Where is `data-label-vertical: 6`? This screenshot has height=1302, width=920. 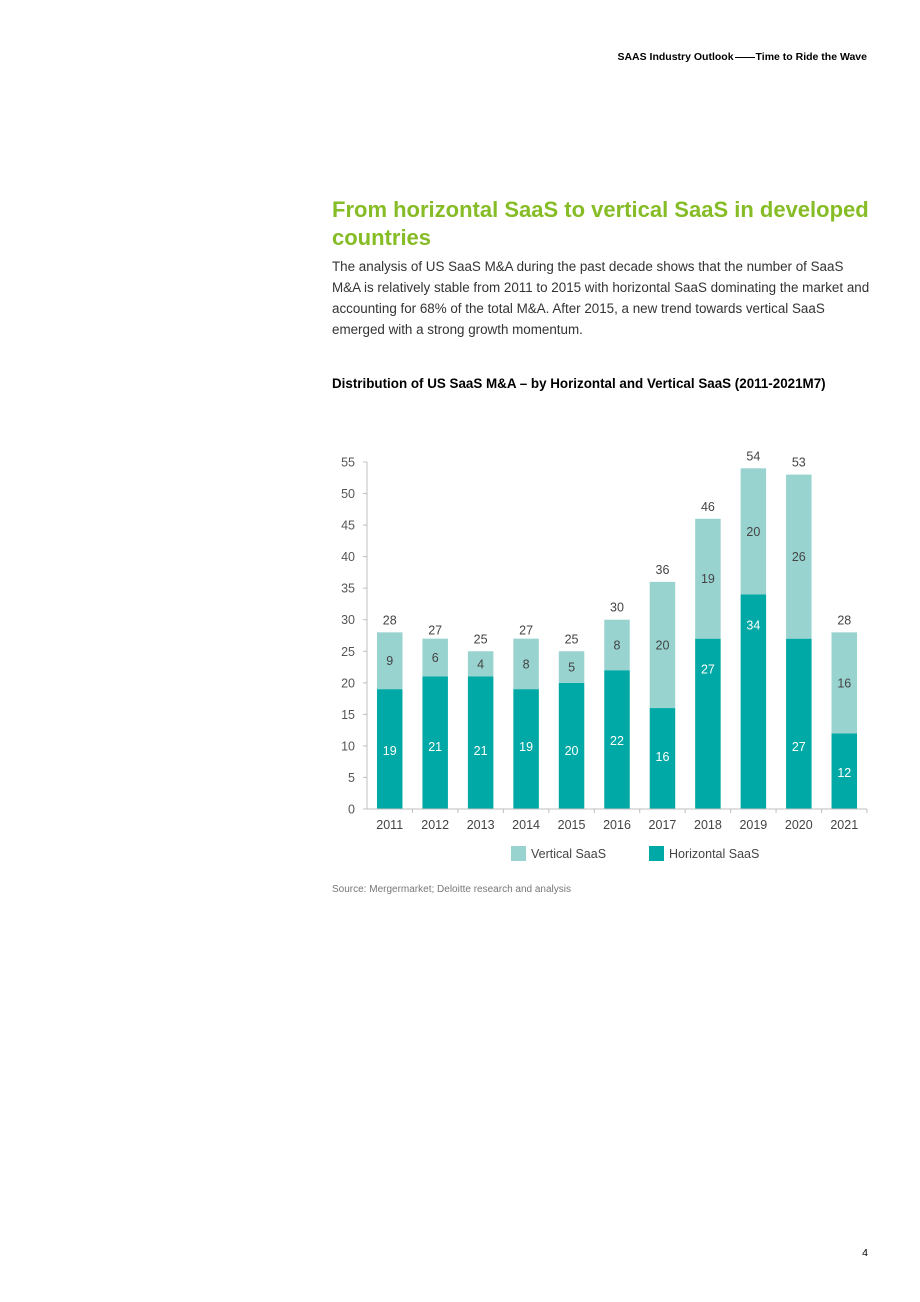 data-label-vertical: 6 is located at coordinates (435, 658).